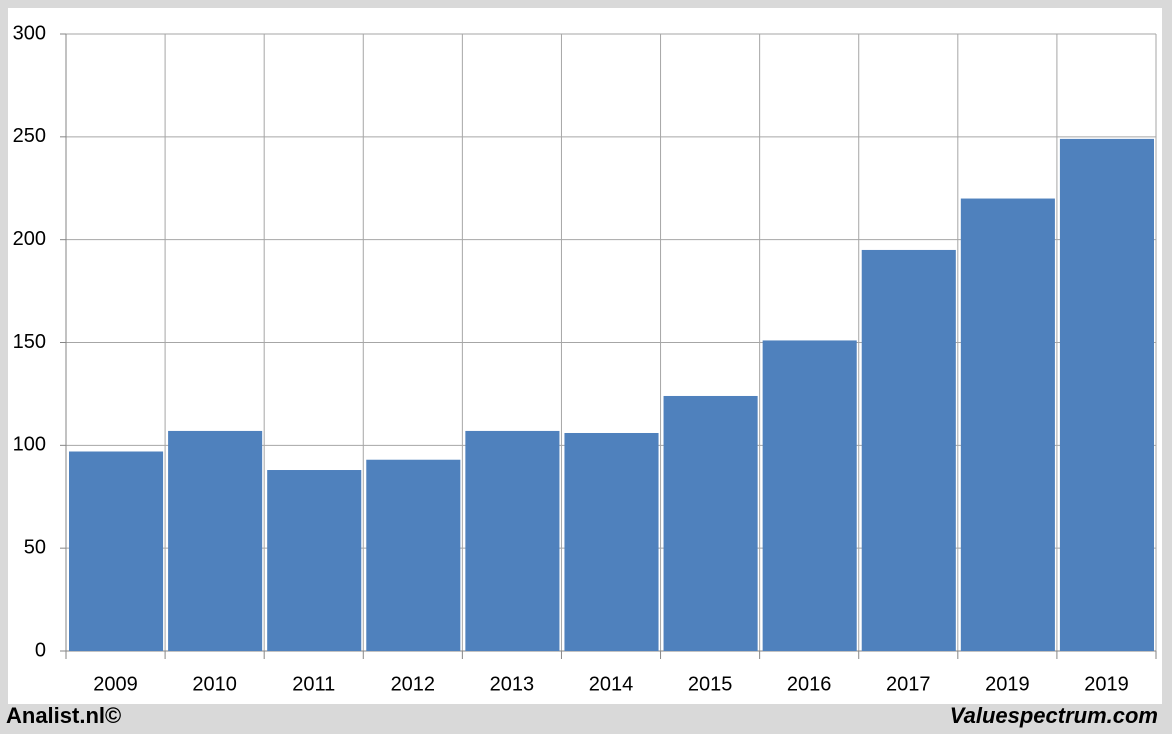 The height and width of the screenshot is (734, 1172). What do you see at coordinates (40, 650) in the screenshot?
I see `y-tick-label: 0` at bounding box center [40, 650].